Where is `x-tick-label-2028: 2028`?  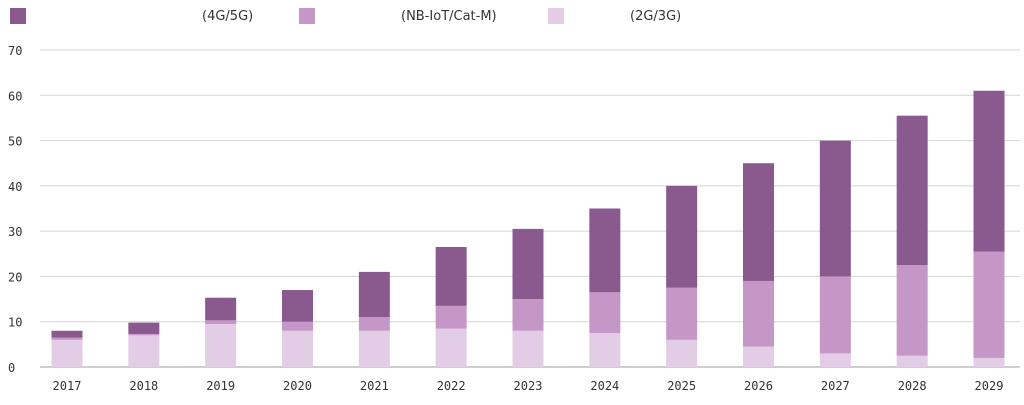
x-tick-label-2028: 2028 is located at coordinates (912, 386).